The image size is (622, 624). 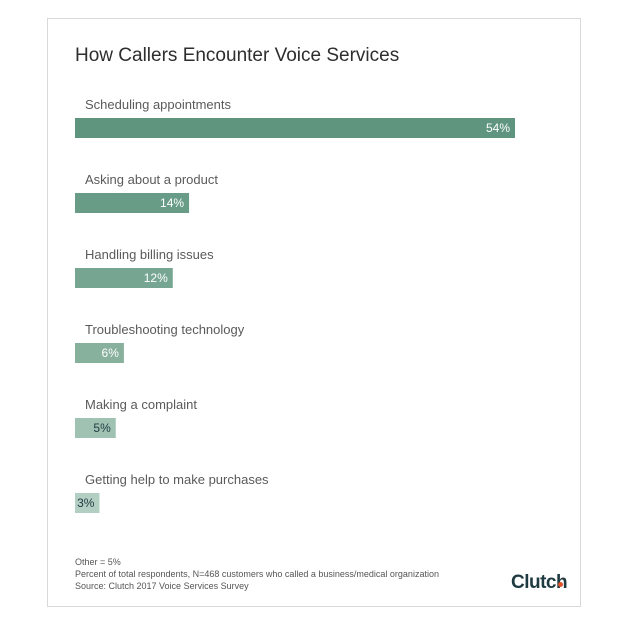 What do you see at coordinates (98, 562) in the screenshot?
I see `footer-other: Other = 5%` at bounding box center [98, 562].